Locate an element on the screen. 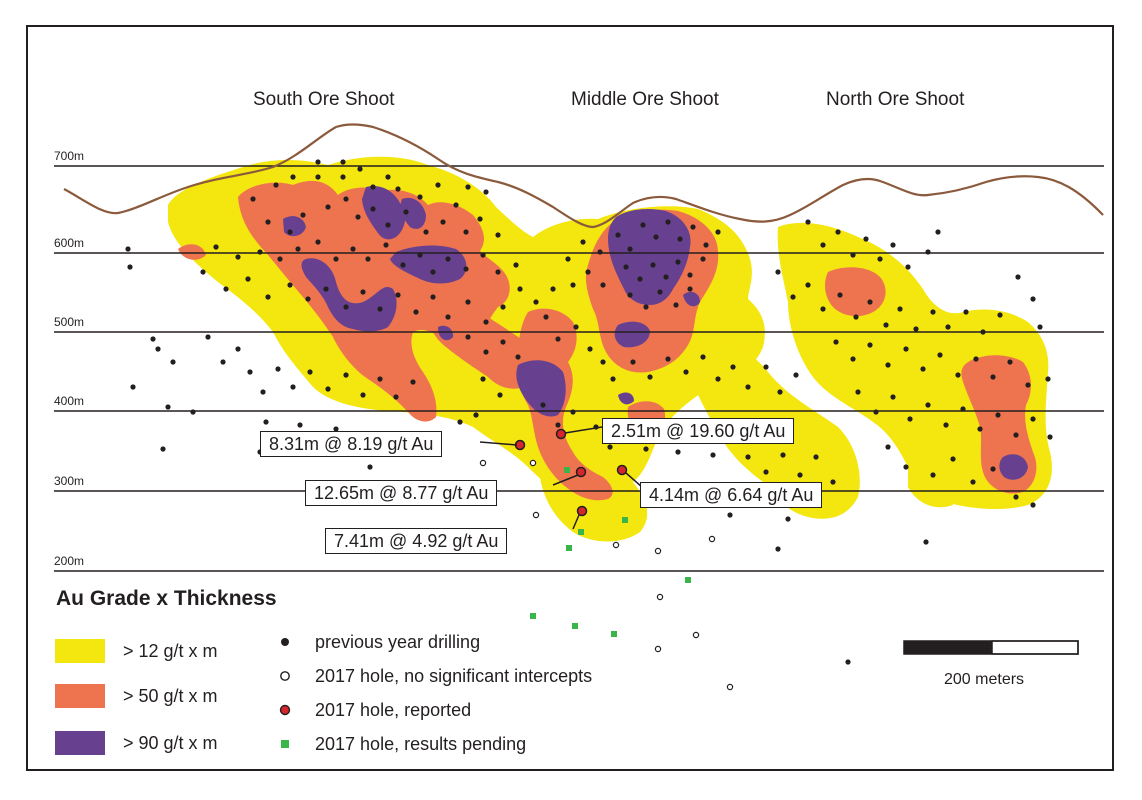 Image resolution: width=1142 pixels, height=800 pixels. legend-no-intercepts-label: 2017 hole, no significant intercepts is located at coordinates (454, 676).